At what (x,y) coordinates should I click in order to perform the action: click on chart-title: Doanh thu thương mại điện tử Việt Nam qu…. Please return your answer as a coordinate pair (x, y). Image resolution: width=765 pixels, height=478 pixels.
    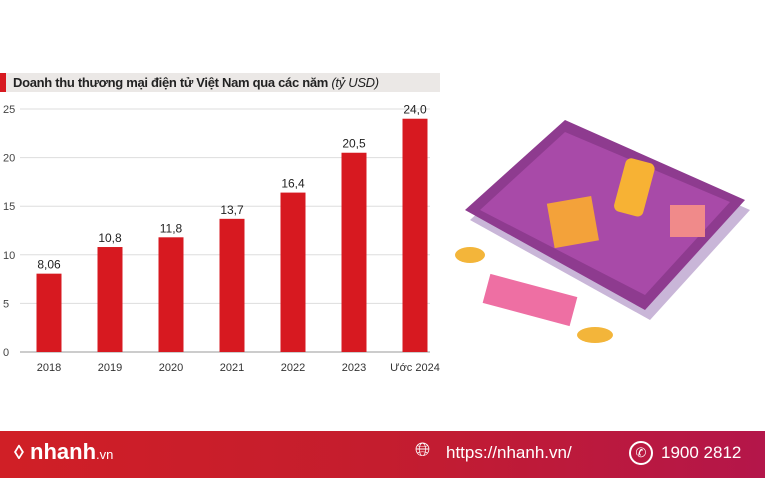
    Looking at the image, I should click on (196, 82).